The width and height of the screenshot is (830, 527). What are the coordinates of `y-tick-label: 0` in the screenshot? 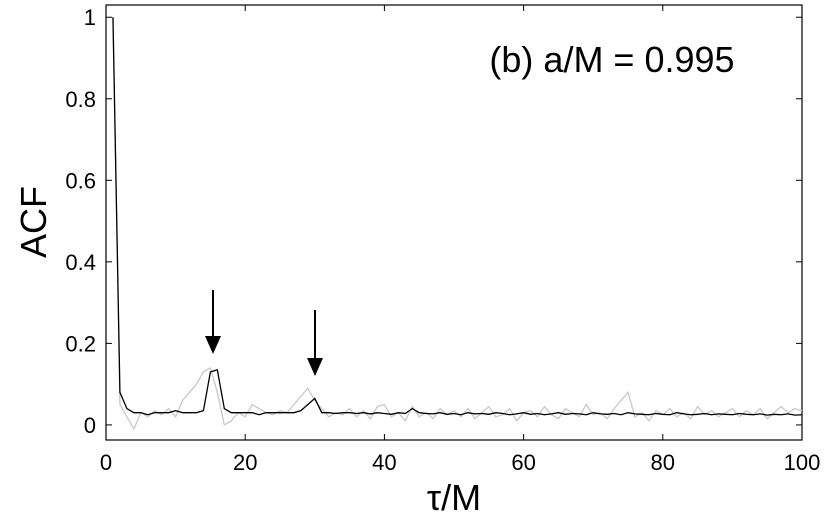 It's located at (90, 425).